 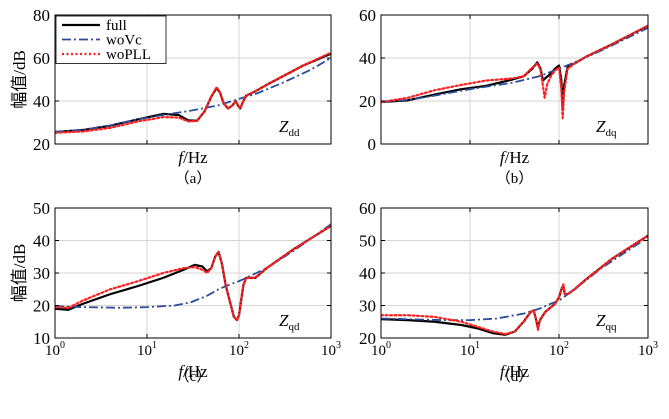 I want to click on series-group-c, so click(x=193, y=272).